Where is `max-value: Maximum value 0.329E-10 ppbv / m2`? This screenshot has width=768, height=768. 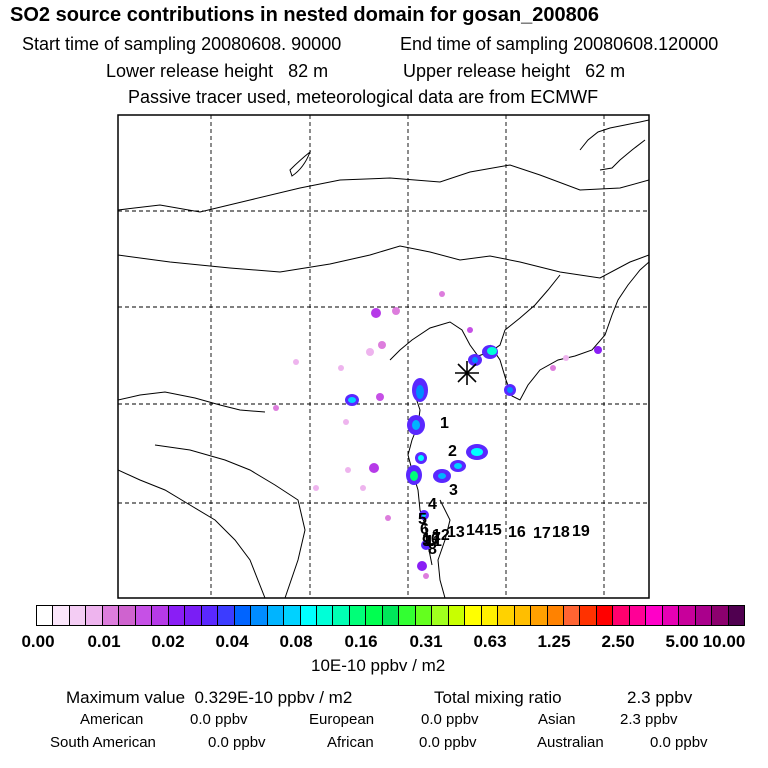
max-value: Maximum value 0.329E-10 ppbv / m2 is located at coordinates (209, 697).